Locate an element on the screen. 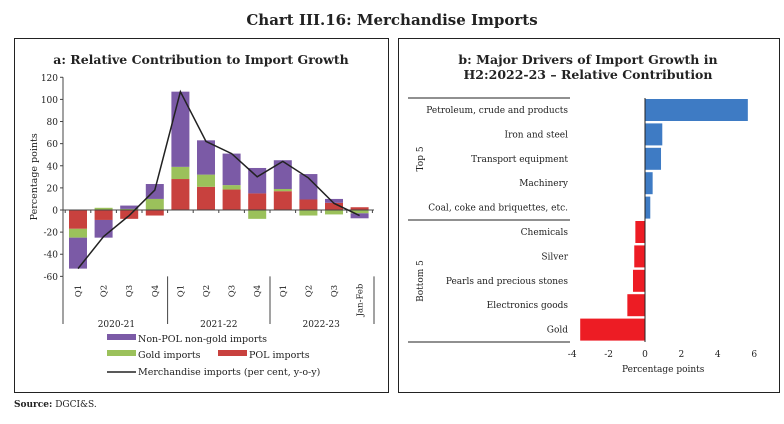 Image resolution: width=784 pixels, height=424 pixels. x-axis-label: Percentage points is located at coordinates (663, 370).